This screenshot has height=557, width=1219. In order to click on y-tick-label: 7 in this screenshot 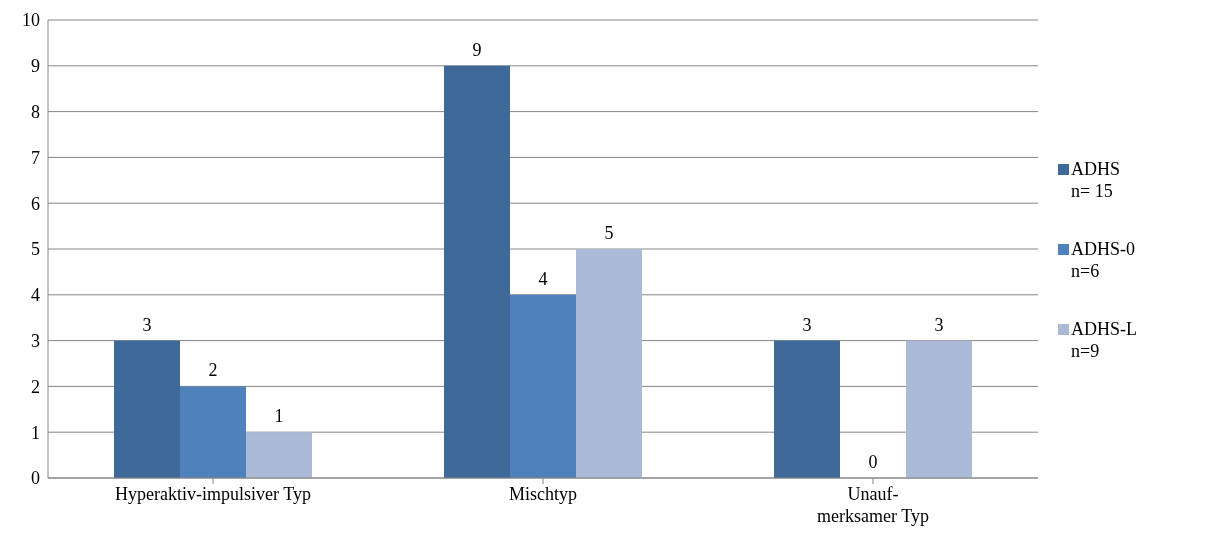, I will do `click(35, 157)`.